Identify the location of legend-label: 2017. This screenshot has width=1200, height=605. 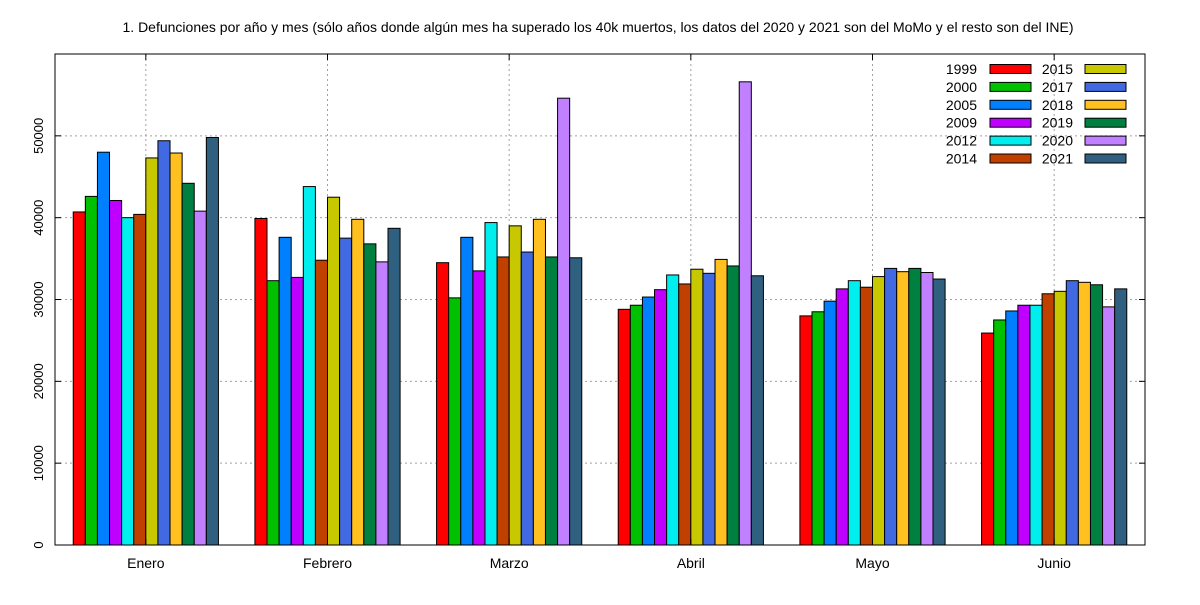
(1057, 87).